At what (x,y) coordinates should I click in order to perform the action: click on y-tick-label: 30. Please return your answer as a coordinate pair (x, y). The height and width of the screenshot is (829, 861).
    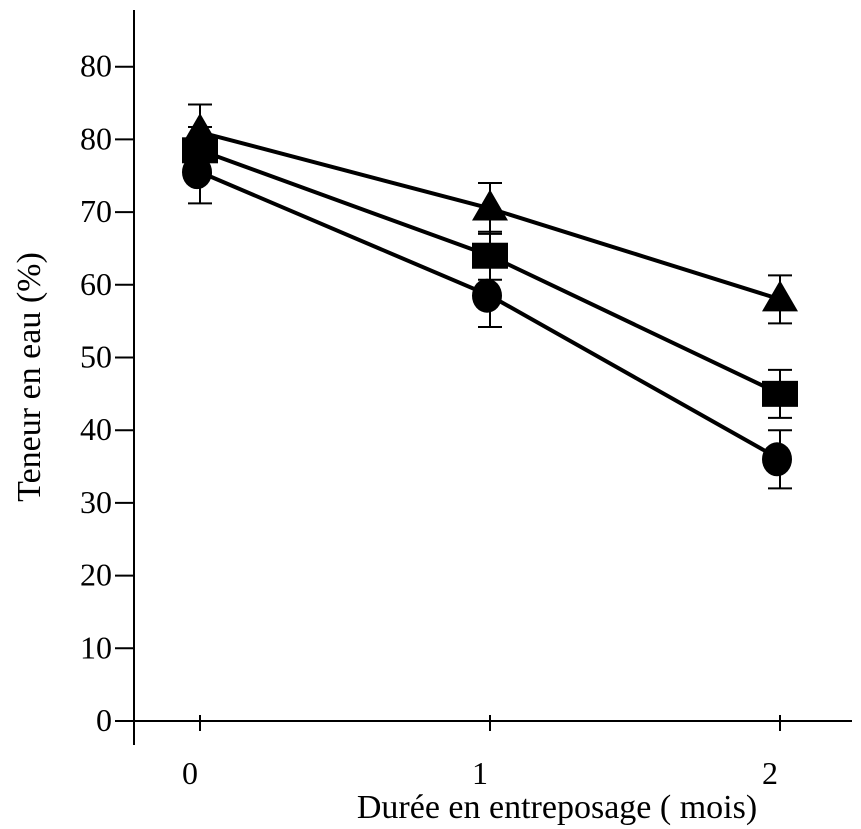
    Looking at the image, I should click on (96, 502).